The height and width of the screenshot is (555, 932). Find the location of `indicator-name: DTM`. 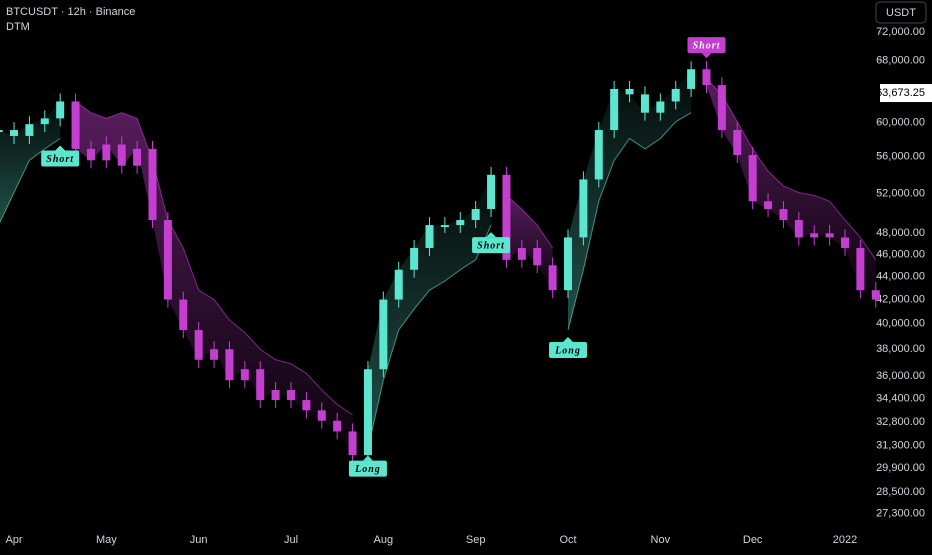

indicator-name: DTM is located at coordinates (18, 27).